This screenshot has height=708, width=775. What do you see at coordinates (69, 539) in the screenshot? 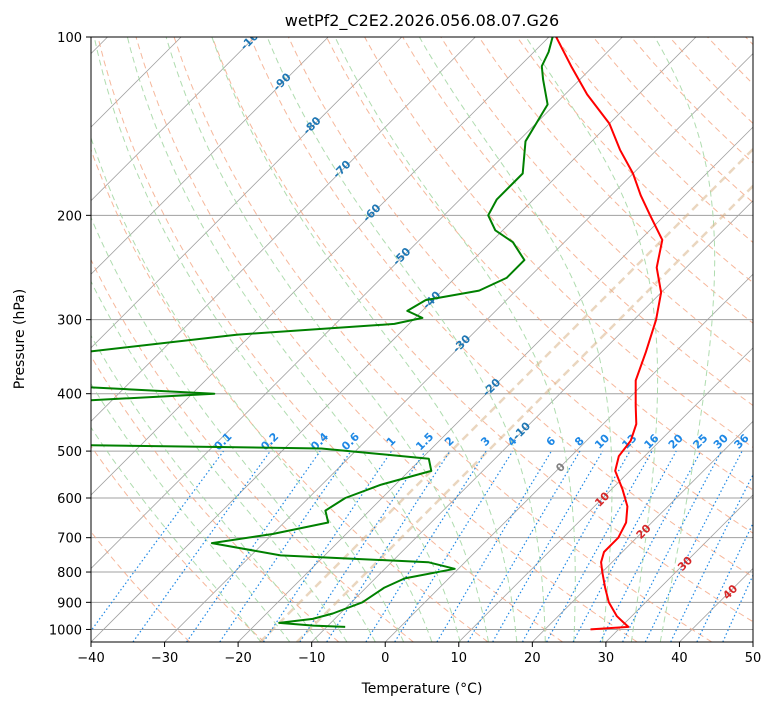
I see `y-tick-label: 700` at bounding box center [69, 539].